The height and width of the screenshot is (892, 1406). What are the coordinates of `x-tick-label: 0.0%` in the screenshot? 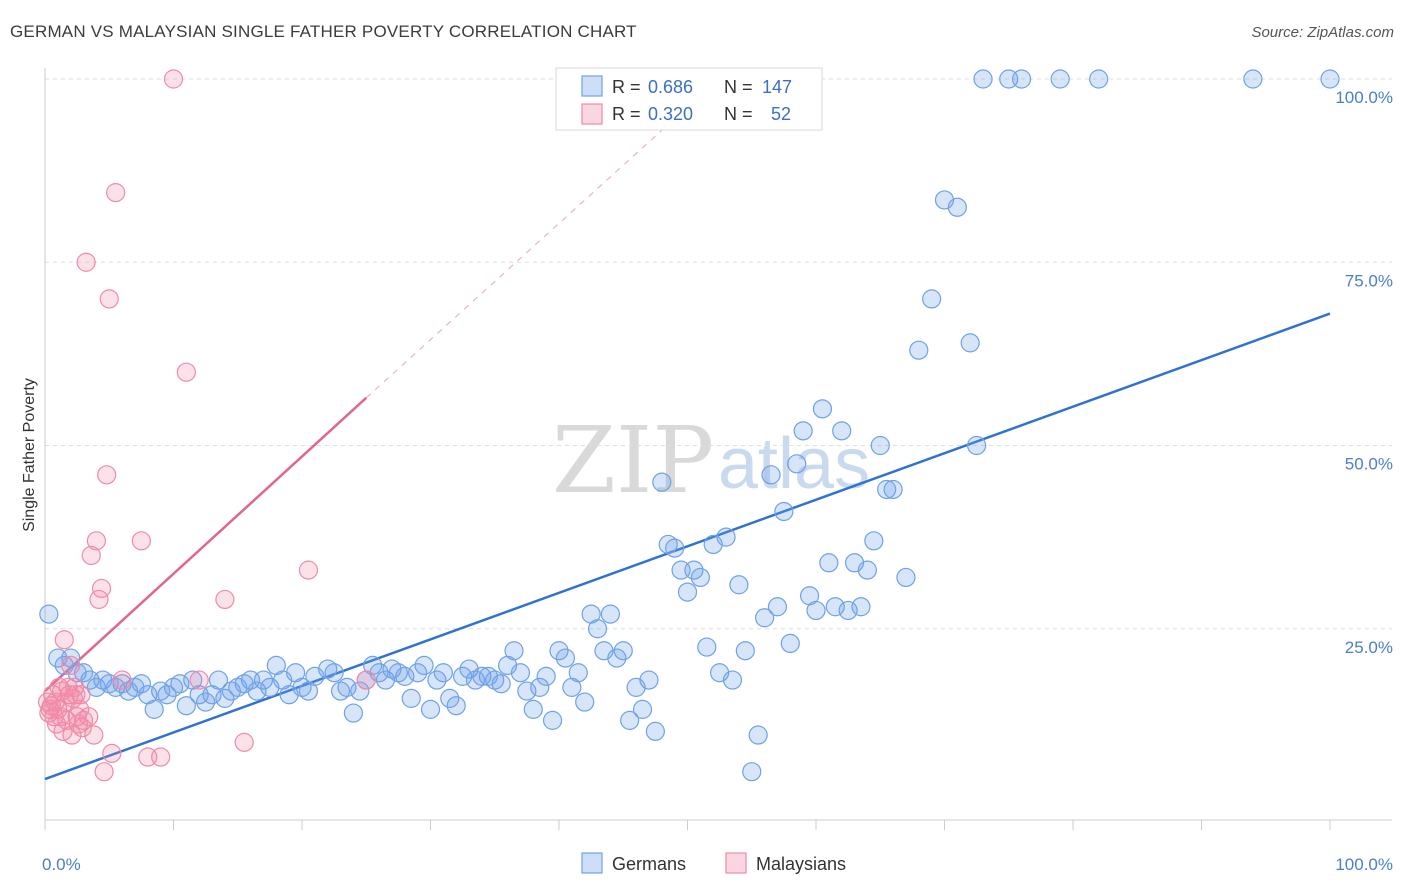 It's located at (61, 864).